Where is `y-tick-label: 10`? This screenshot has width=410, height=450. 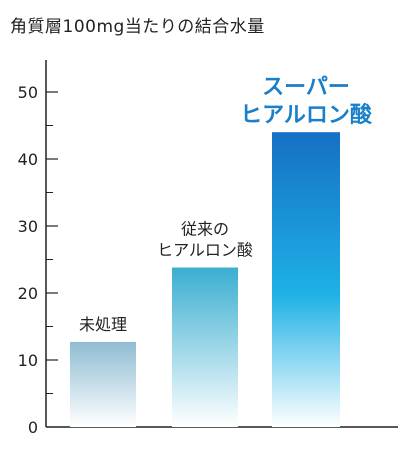
y-tick-label: 10 is located at coordinates (28, 360).